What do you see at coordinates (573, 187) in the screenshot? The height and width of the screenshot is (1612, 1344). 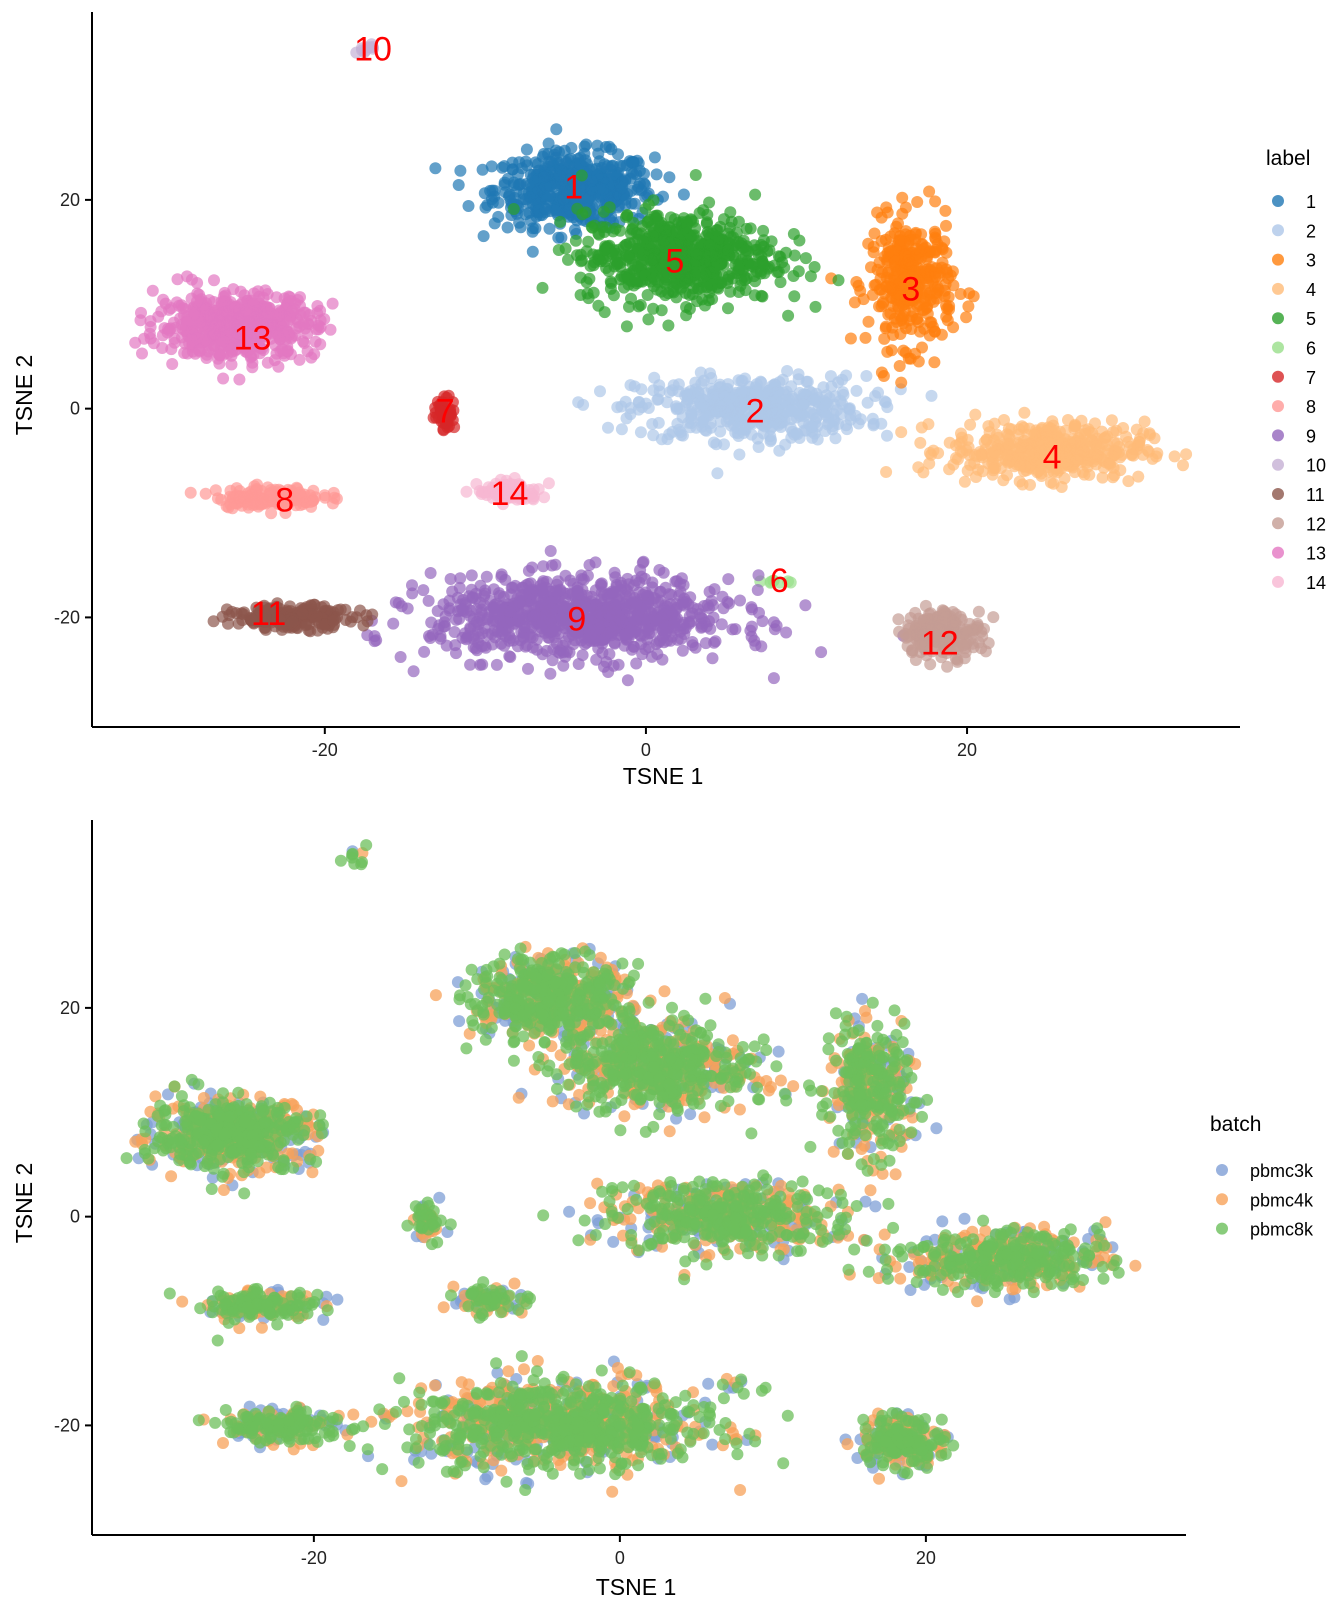 I see `cluster-label-1: 1` at bounding box center [573, 187].